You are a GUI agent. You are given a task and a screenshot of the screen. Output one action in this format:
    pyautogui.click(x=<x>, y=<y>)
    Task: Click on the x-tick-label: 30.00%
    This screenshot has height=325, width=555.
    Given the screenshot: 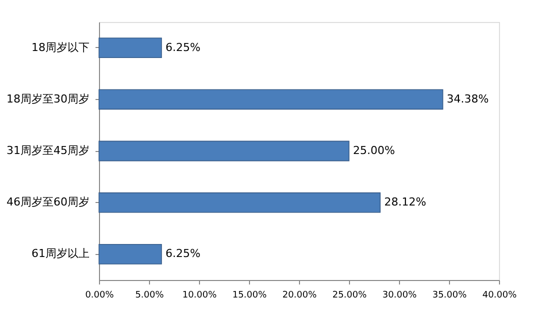 What is the action you would take?
    pyautogui.click(x=400, y=295)
    